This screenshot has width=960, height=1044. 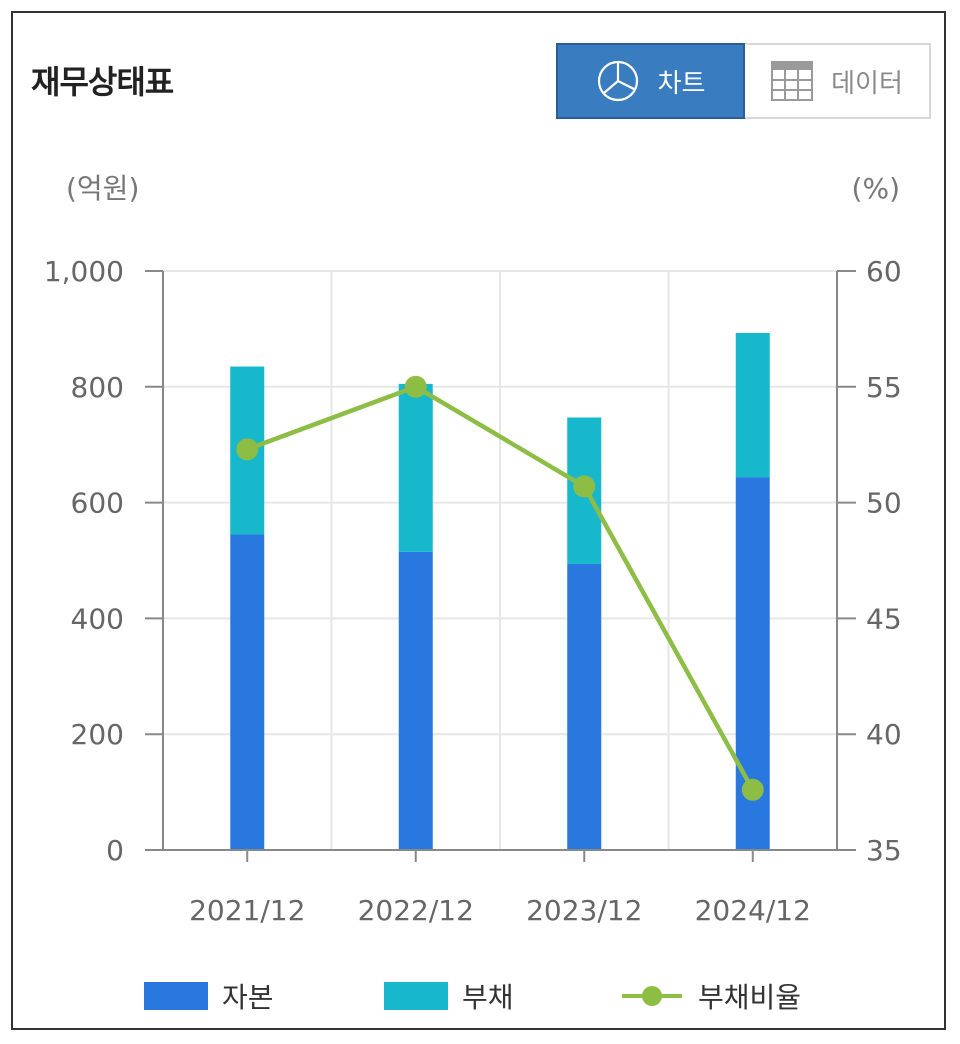 What do you see at coordinates (884, 503) in the screenshot?
I see `right-tick-label: 50` at bounding box center [884, 503].